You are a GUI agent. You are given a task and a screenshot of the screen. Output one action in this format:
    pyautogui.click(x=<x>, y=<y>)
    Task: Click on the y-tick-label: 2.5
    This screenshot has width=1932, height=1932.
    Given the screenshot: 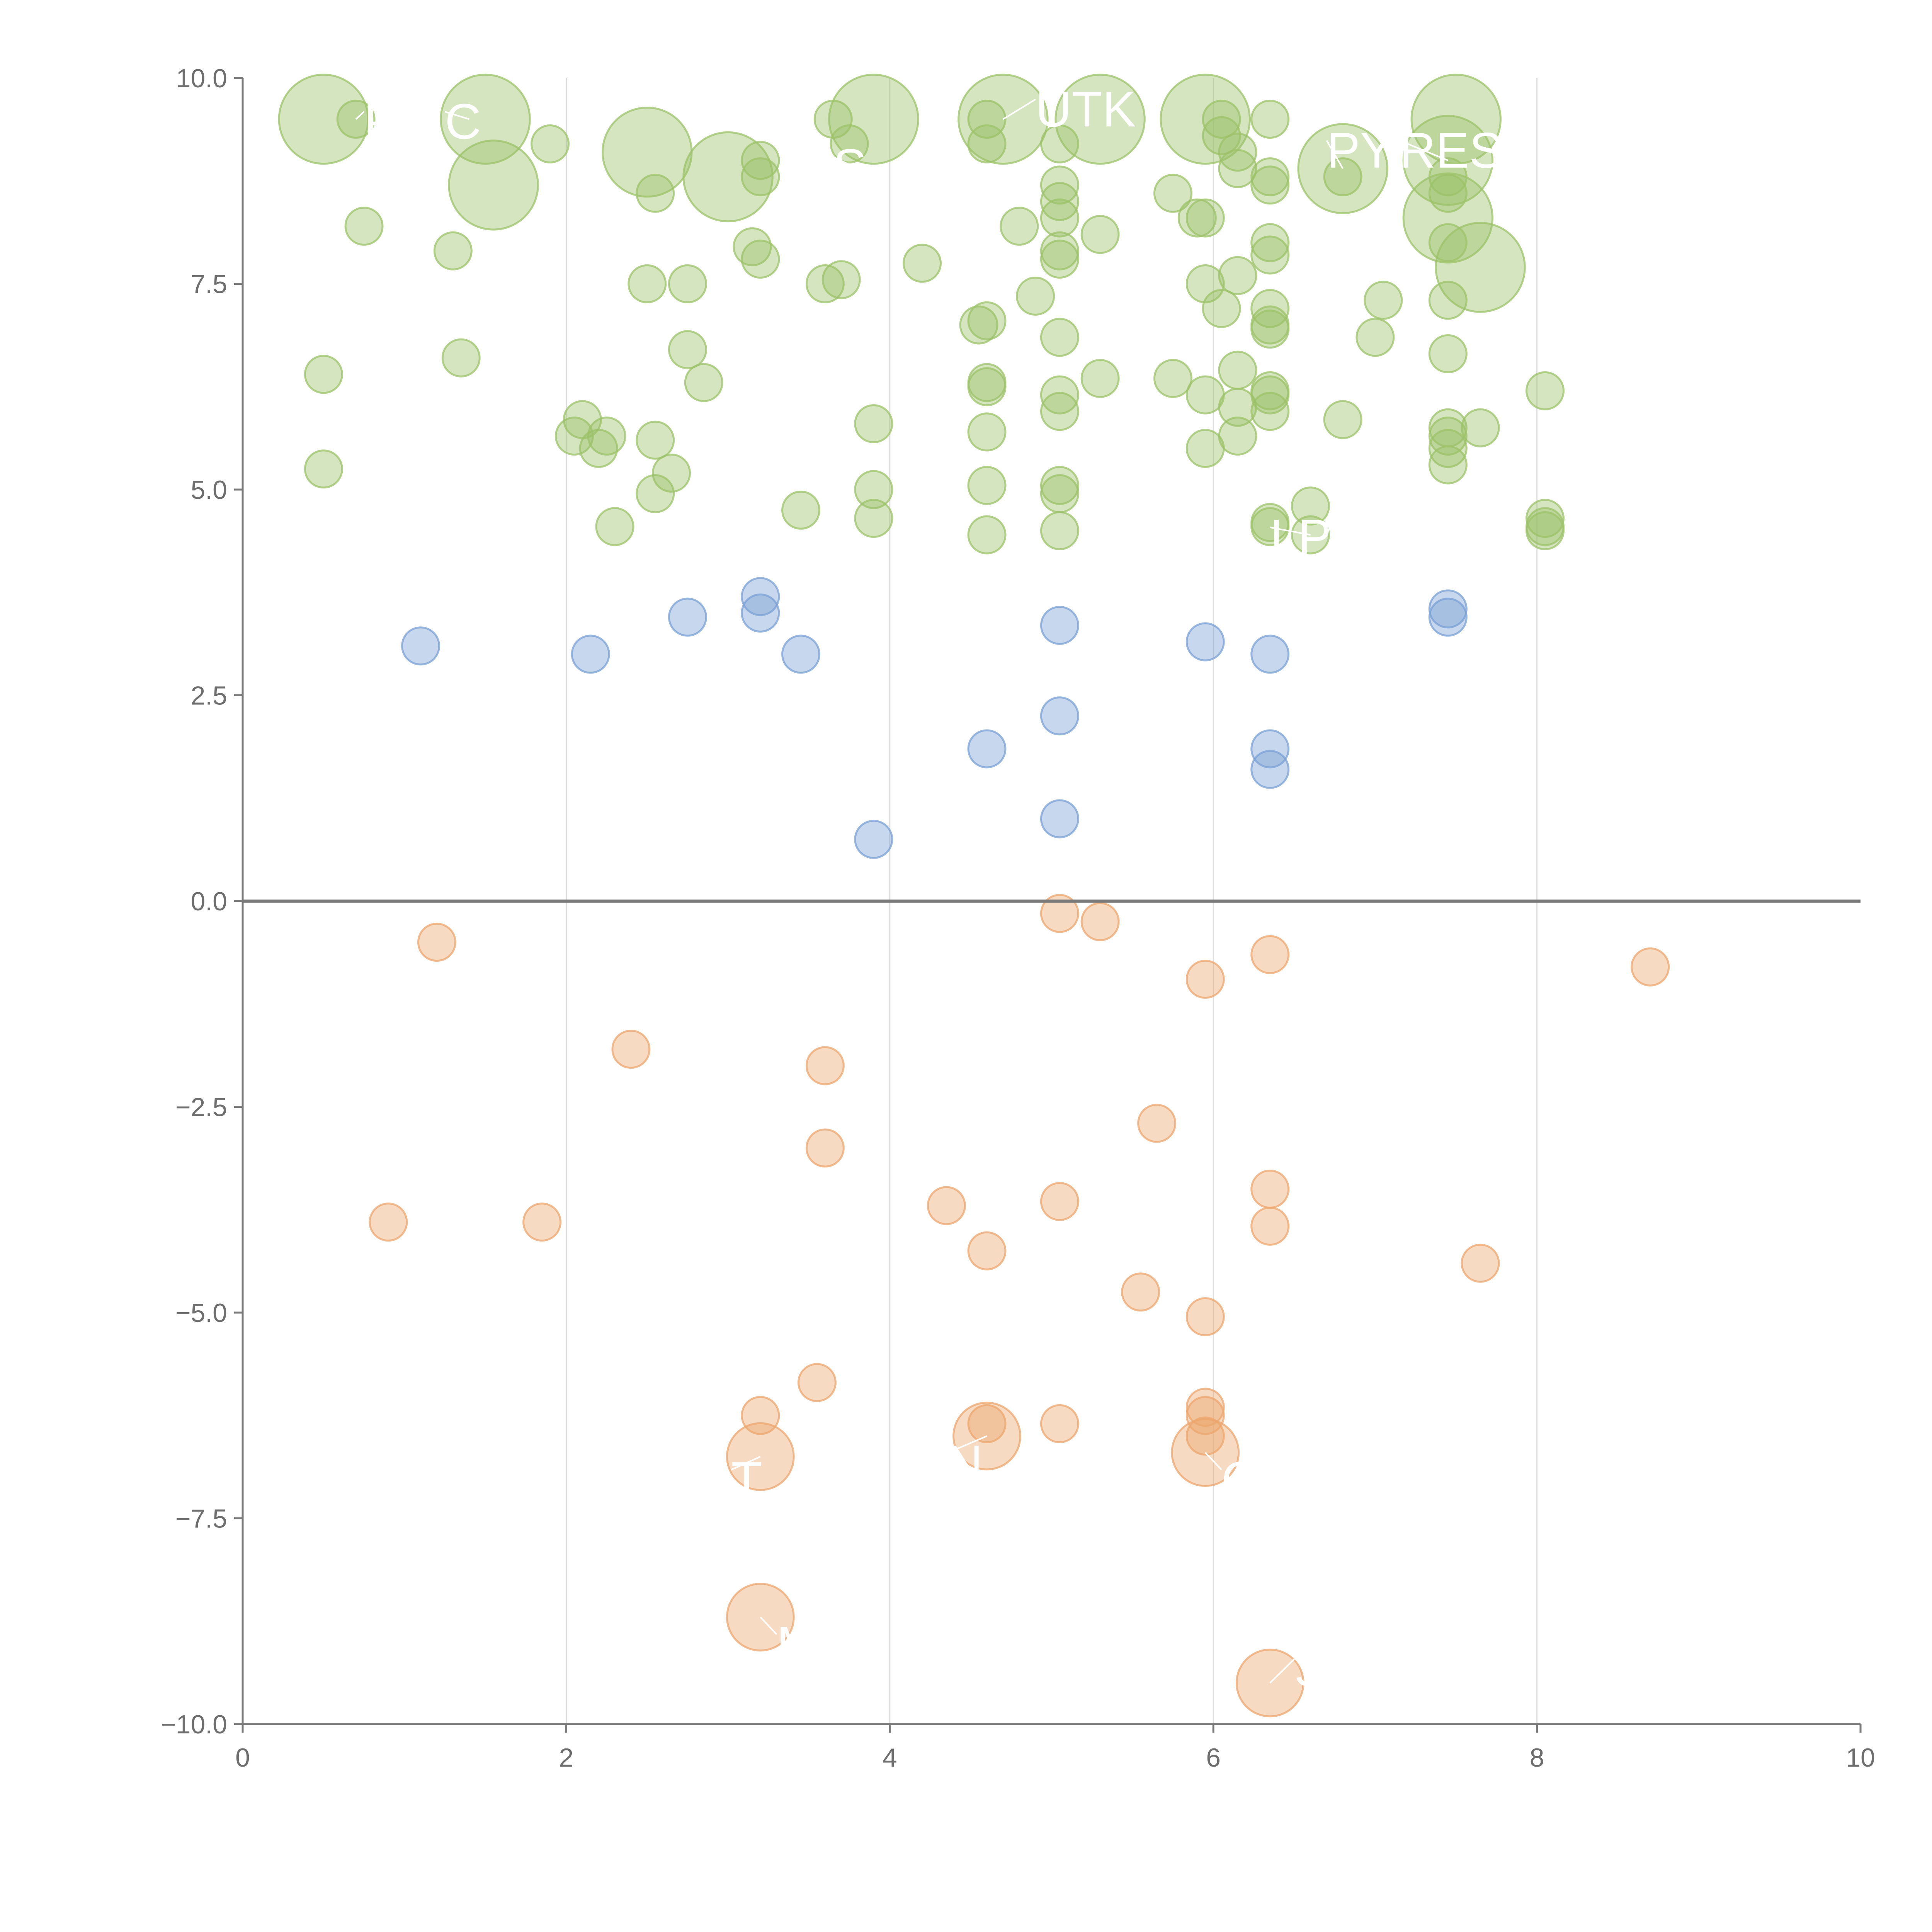 What is the action you would take?
    pyautogui.click(x=209, y=696)
    